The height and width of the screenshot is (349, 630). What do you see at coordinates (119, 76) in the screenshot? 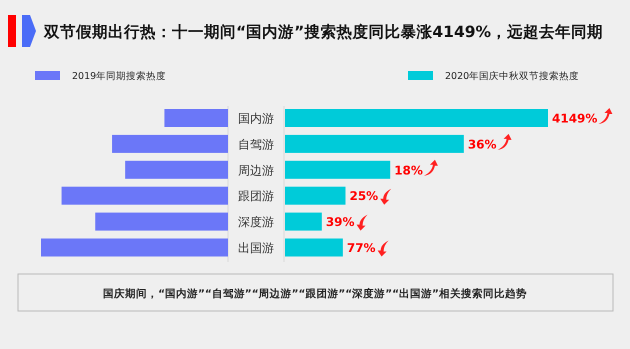
I see `legend-label: 2019年同期搜索热度` at bounding box center [119, 76].